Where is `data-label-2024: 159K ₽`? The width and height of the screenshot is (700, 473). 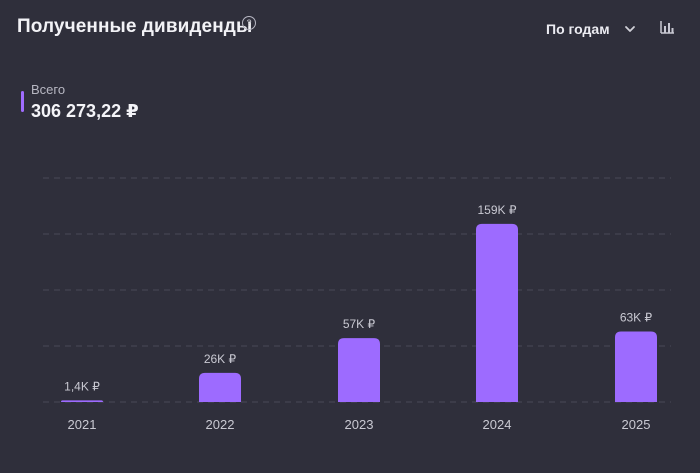 data-label-2024: 159K ₽ is located at coordinates (497, 210).